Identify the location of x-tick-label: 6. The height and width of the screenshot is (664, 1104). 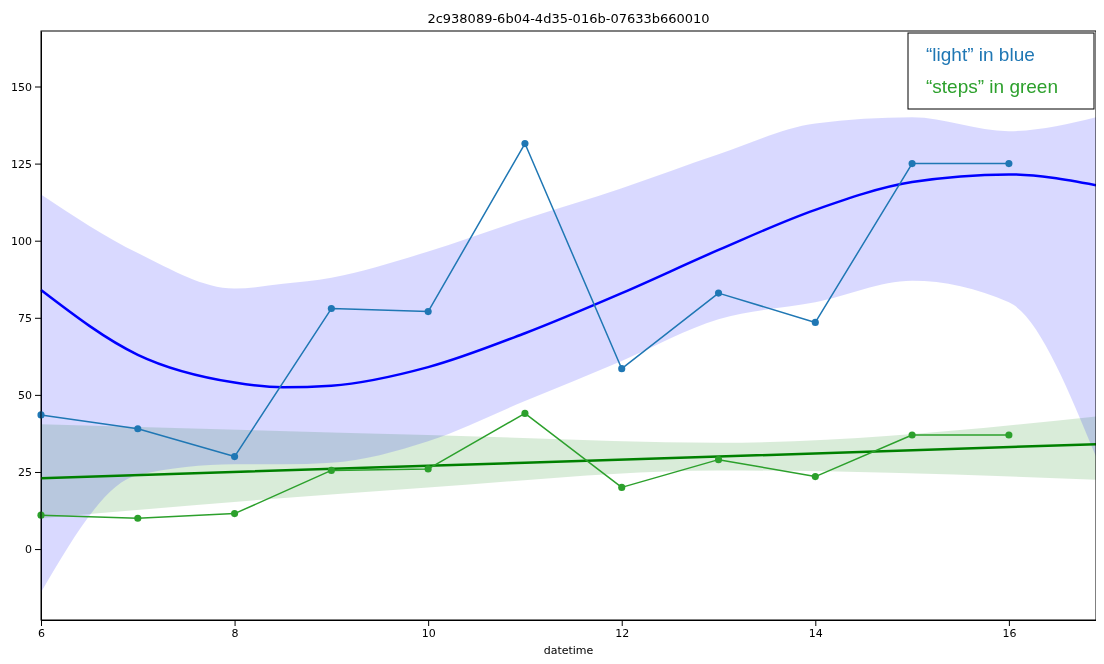
(41, 633).